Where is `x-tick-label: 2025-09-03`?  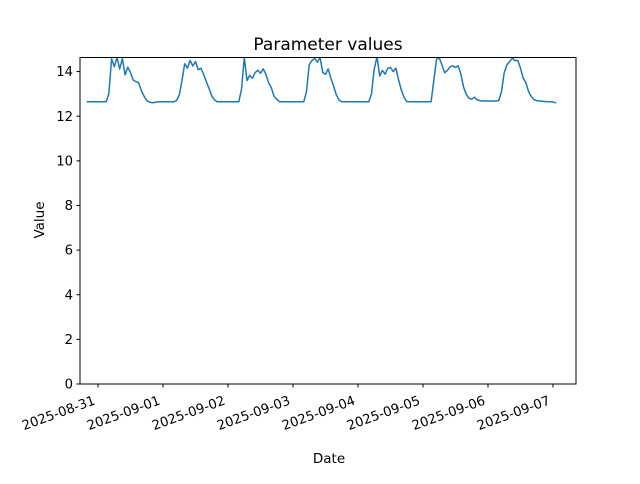 x-tick-label: 2025-09-03 is located at coordinates (253, 414).